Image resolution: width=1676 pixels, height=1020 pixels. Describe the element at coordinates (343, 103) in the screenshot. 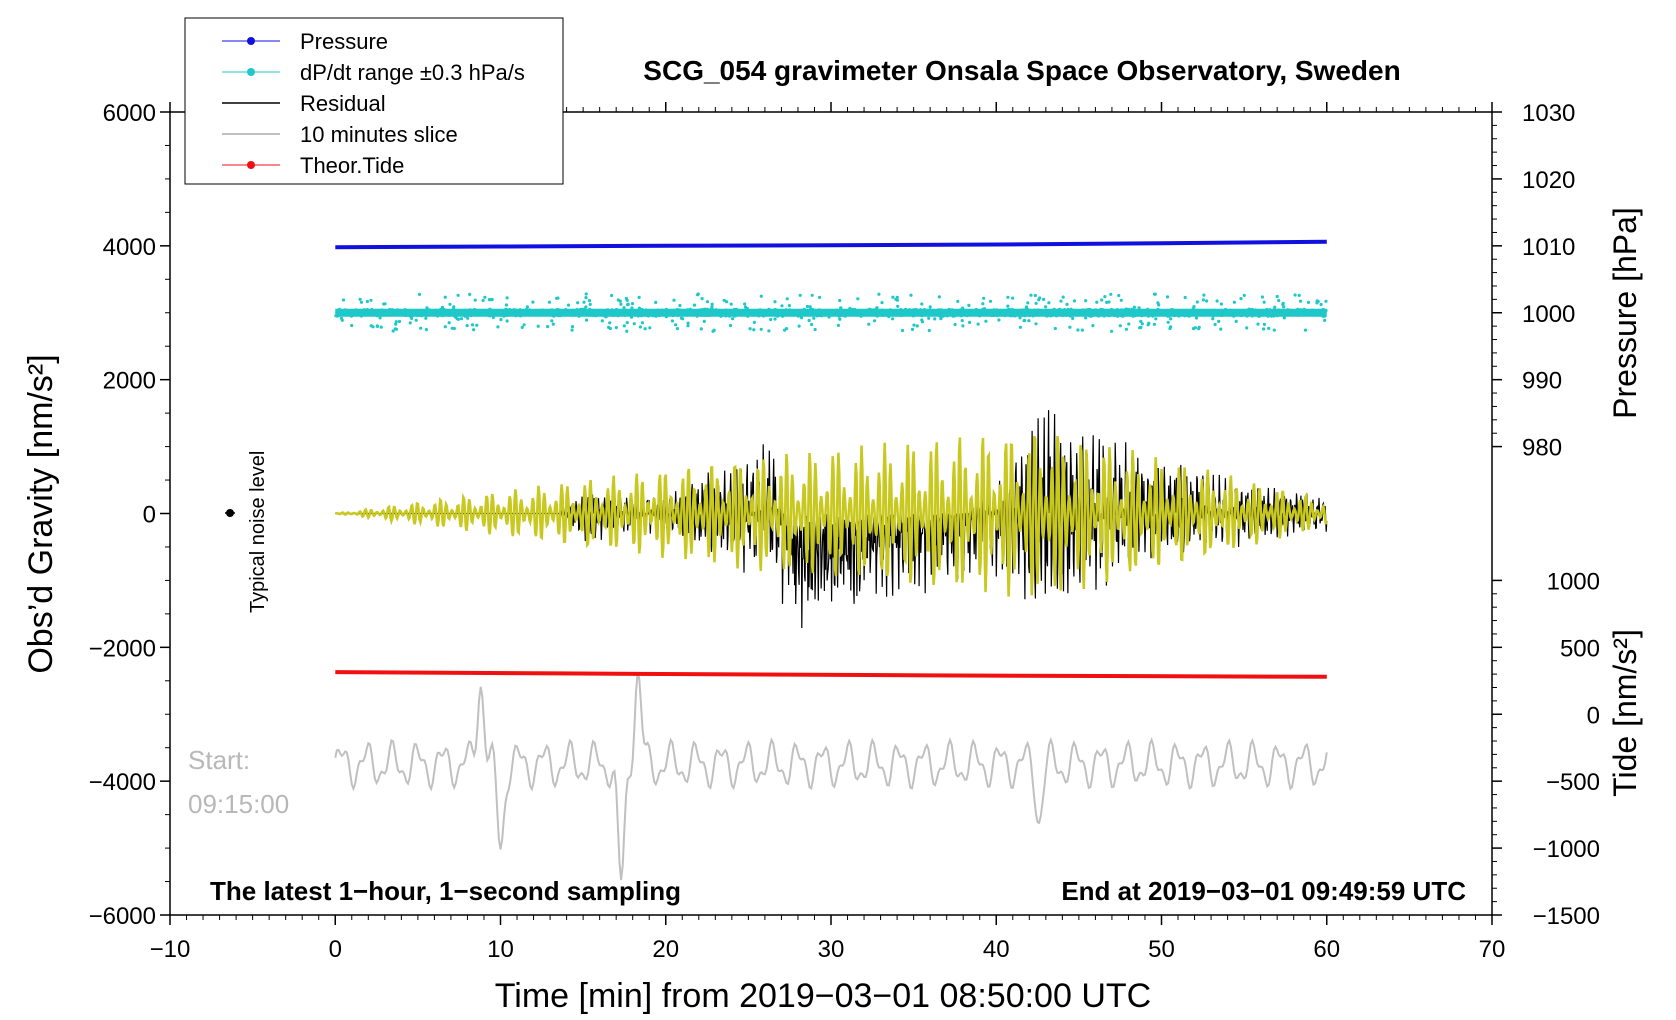

I see `legend-label-residual: Residual` at that location.